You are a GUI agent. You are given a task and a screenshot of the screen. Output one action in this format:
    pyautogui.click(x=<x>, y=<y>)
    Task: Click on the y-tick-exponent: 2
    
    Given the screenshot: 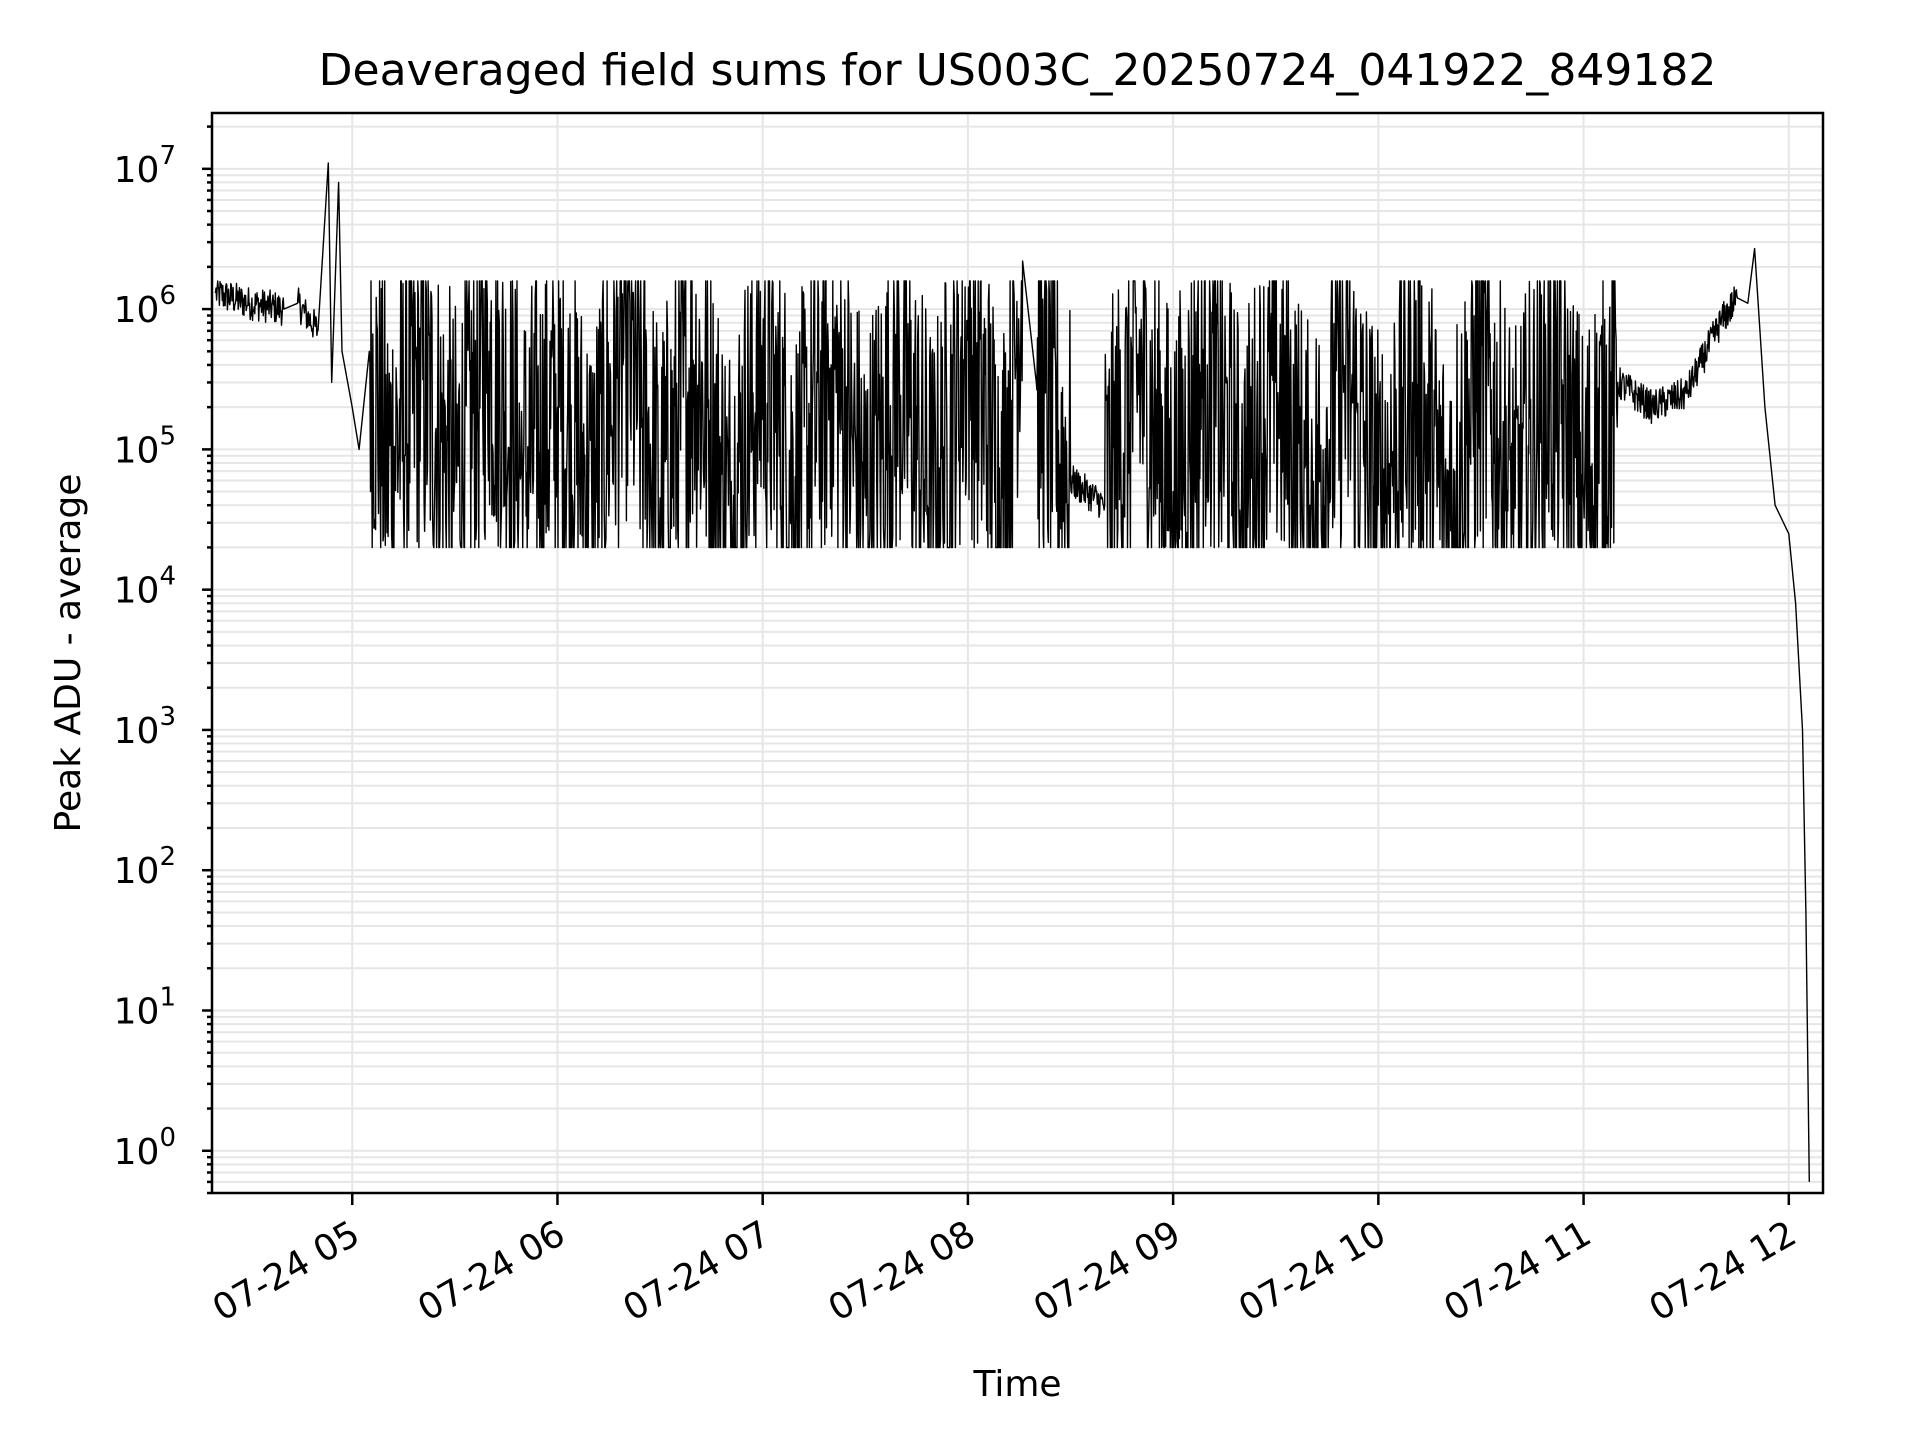 What is the action you would take?
    pyautogui.click(x=167, y=857)
    